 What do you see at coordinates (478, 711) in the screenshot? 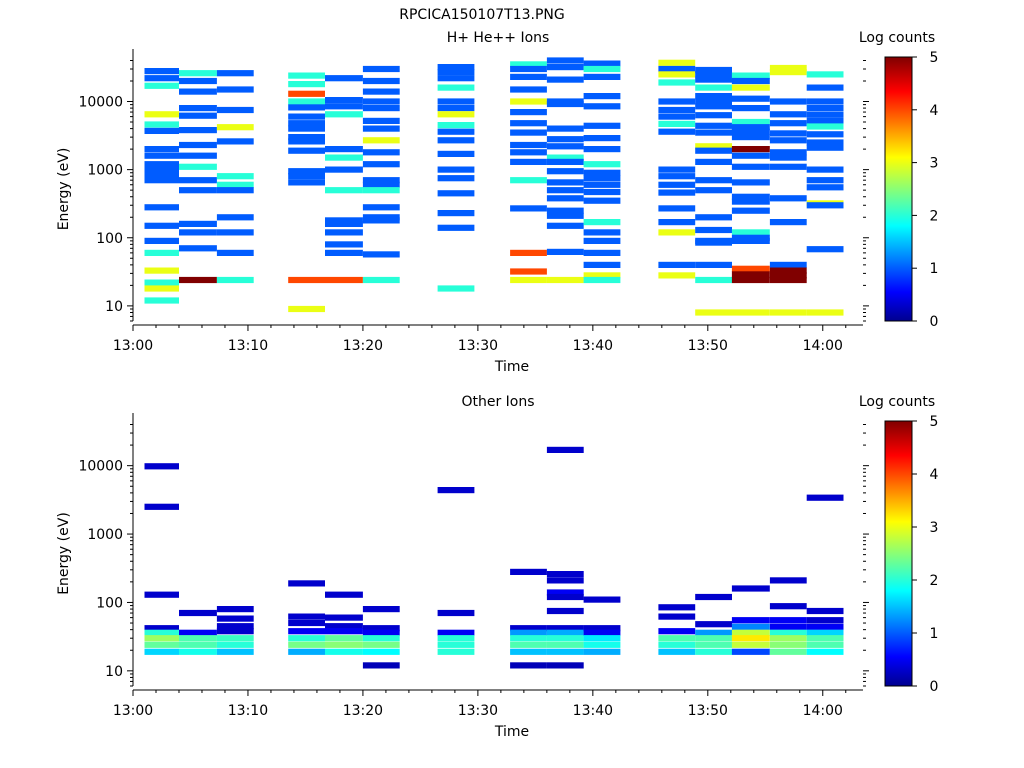
I see `x-tick-label: 13:30` at bounding box center [478, 711].